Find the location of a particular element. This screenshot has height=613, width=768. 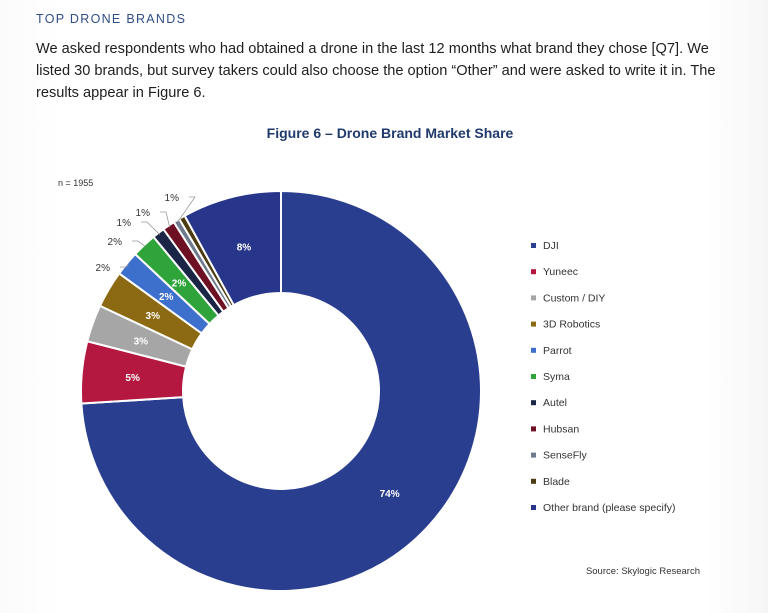

legend-swatch-custom-diy is located at coordinates (533, 298).